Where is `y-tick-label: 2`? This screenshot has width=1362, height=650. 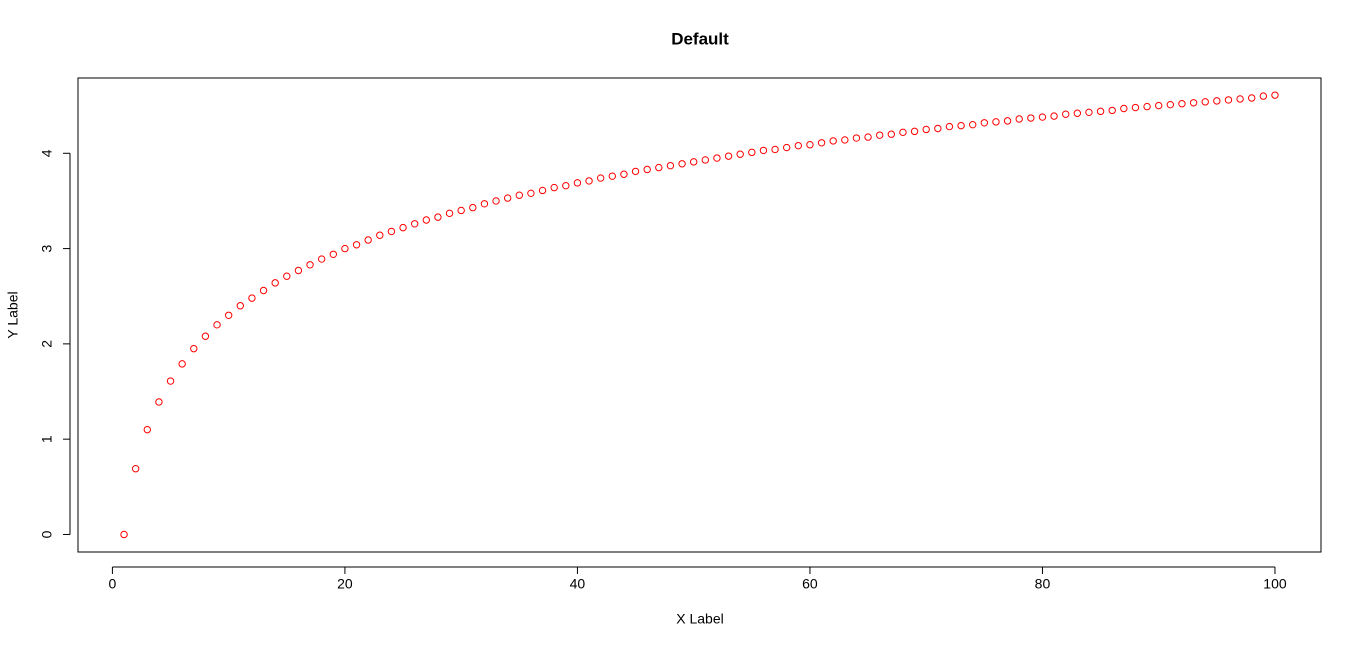 y-tick-label: 2 is located at coordinates (47, 344).